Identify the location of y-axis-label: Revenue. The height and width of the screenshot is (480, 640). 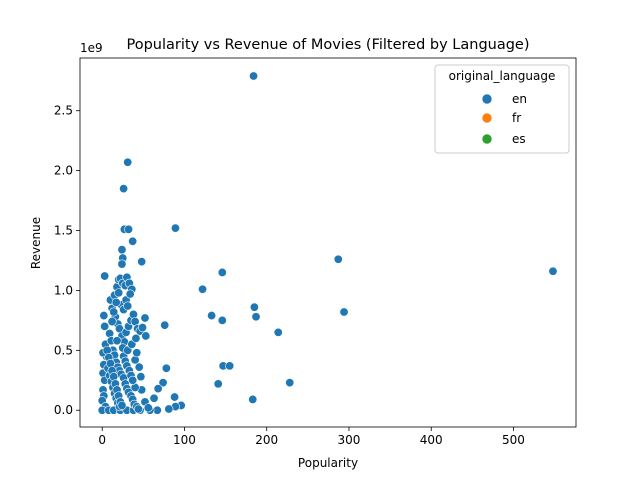
(36, 243).